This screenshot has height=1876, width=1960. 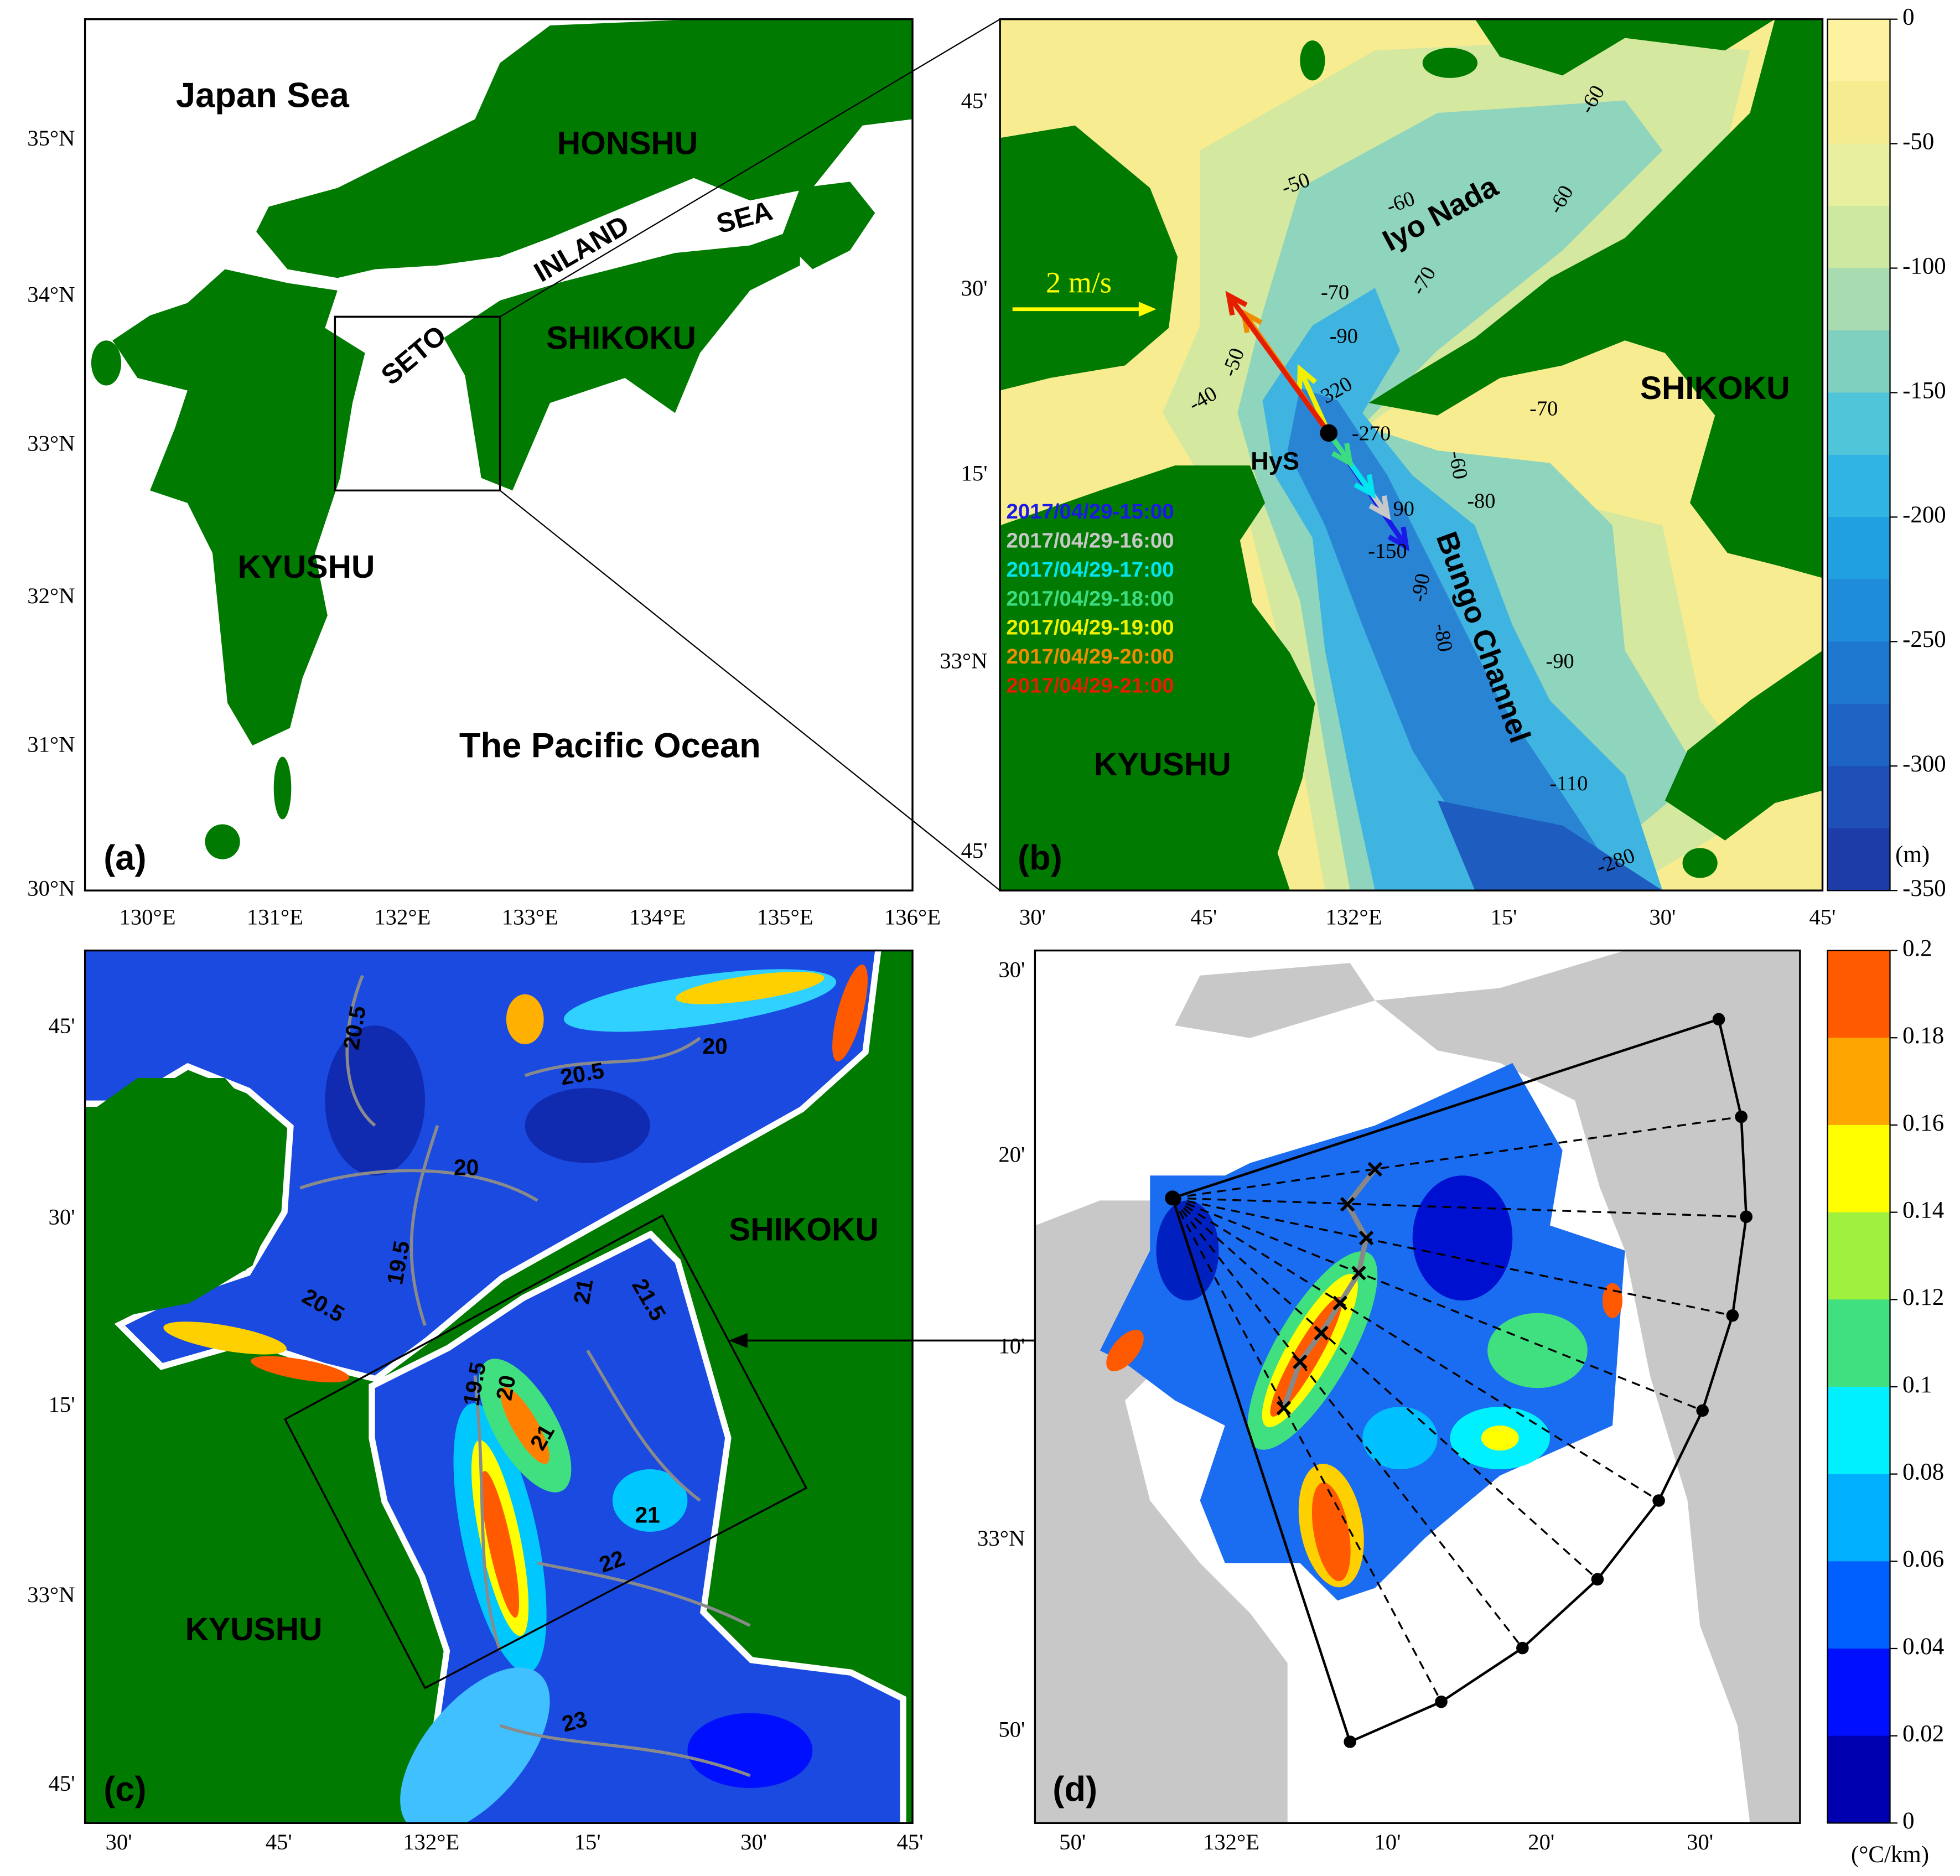 What do you see at coordinates (1011, 1345) in the screenshot?
I see `y-tick-label: 10'` at bounding box center [1011, 1345].